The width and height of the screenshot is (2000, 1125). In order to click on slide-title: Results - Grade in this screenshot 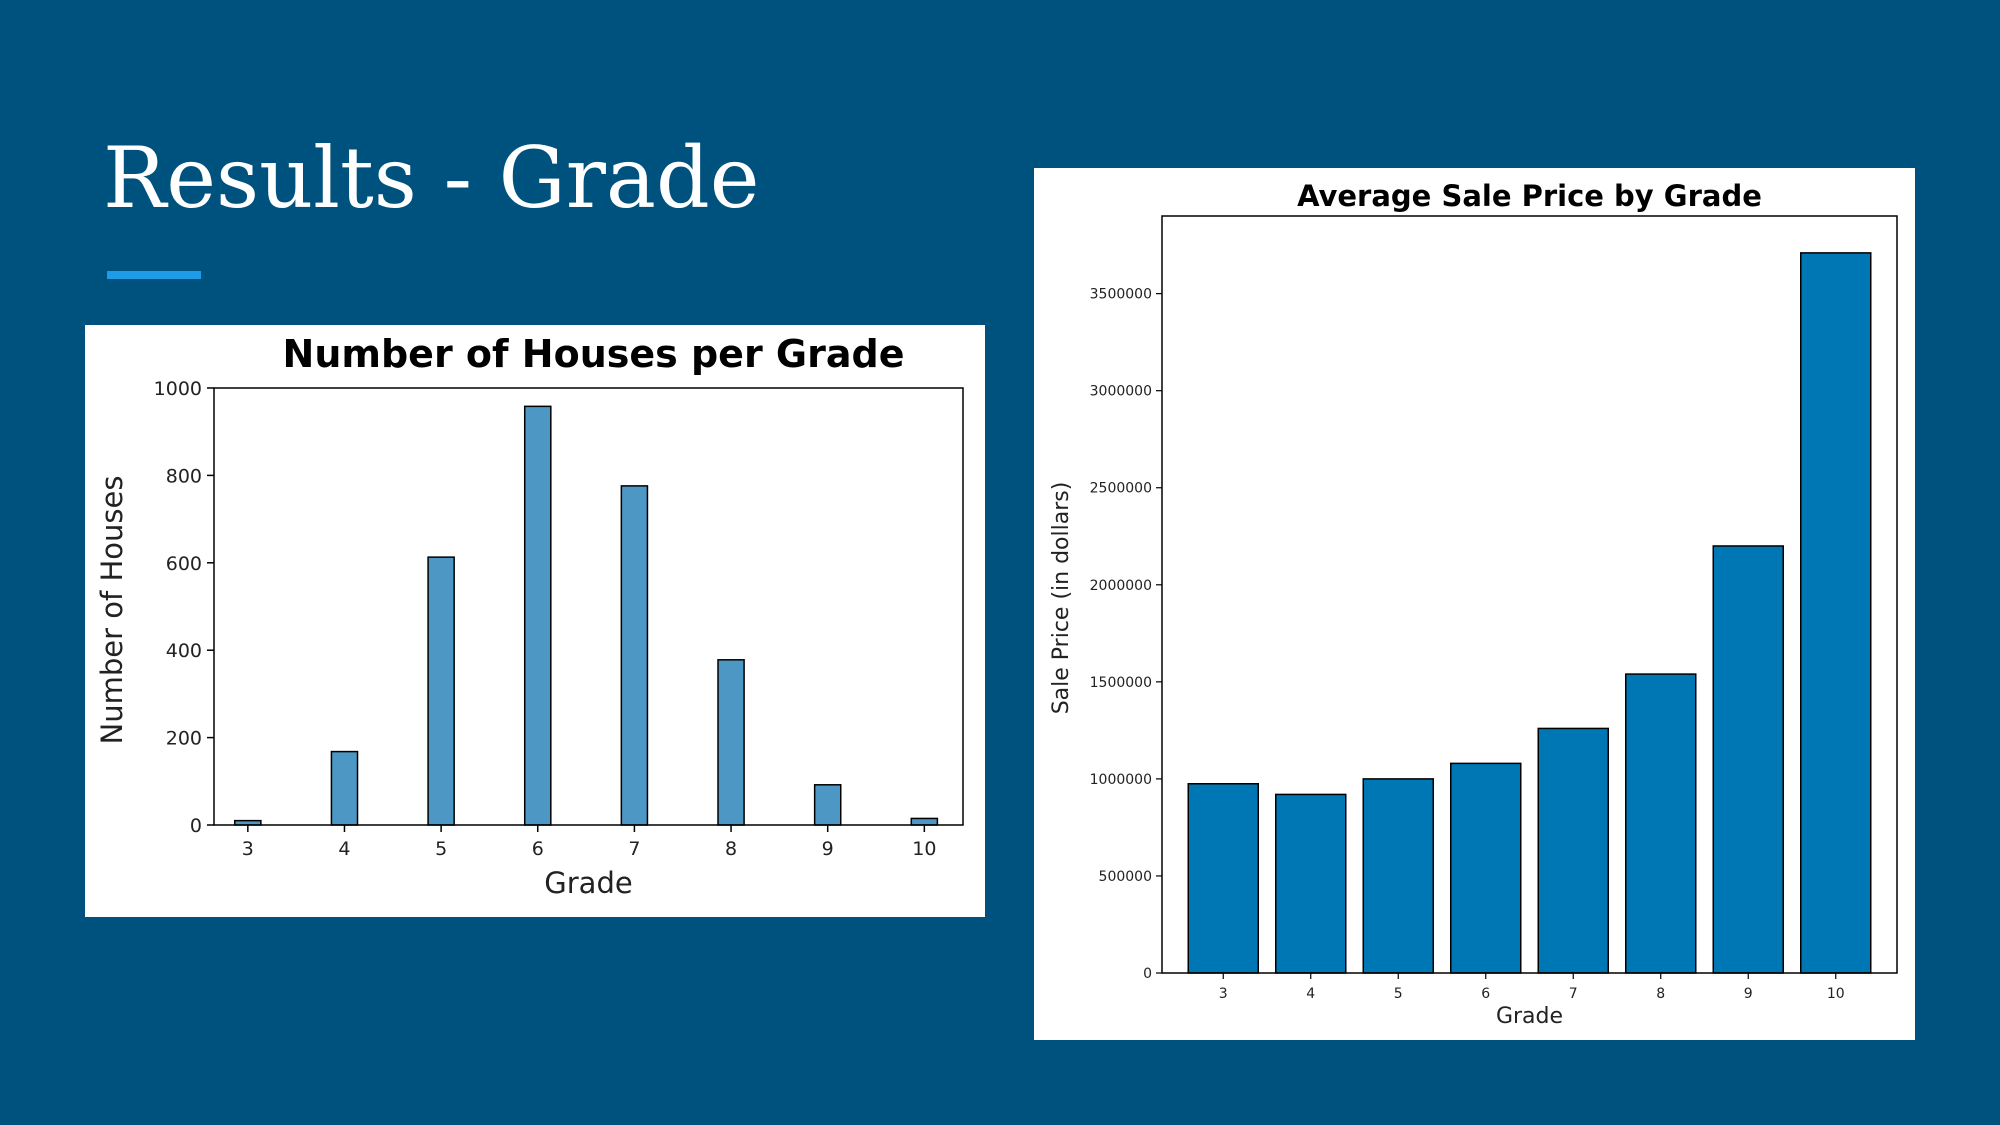, I will do `click(431, 178)`.